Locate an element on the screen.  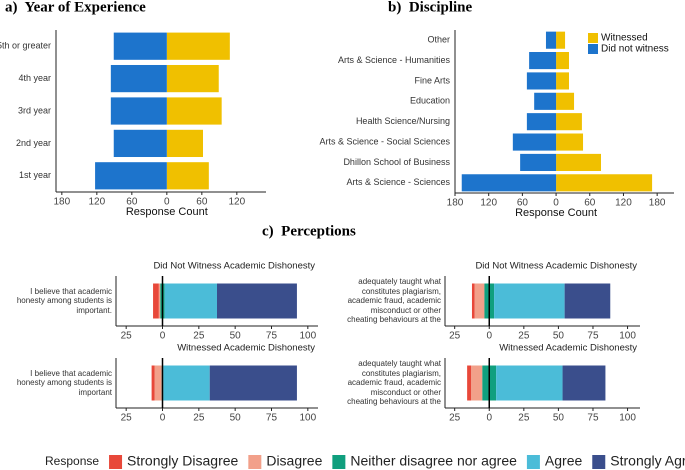
legend-label: Did not witness is located at coordinates (635, 49).